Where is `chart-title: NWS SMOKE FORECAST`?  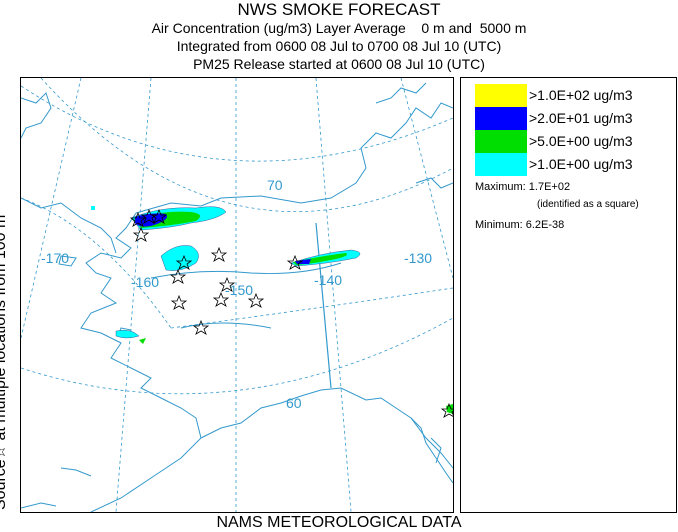
chart-title: NWS SMOKE FORECAST is located at coordinates (339, 9).